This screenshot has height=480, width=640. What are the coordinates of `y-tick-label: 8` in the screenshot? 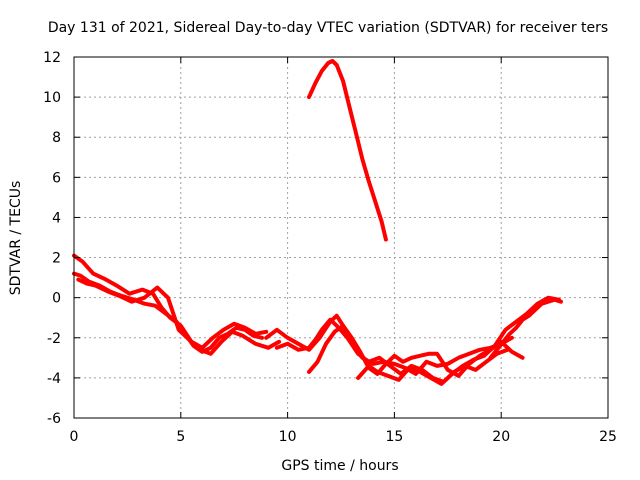 It's located at (56, 138).